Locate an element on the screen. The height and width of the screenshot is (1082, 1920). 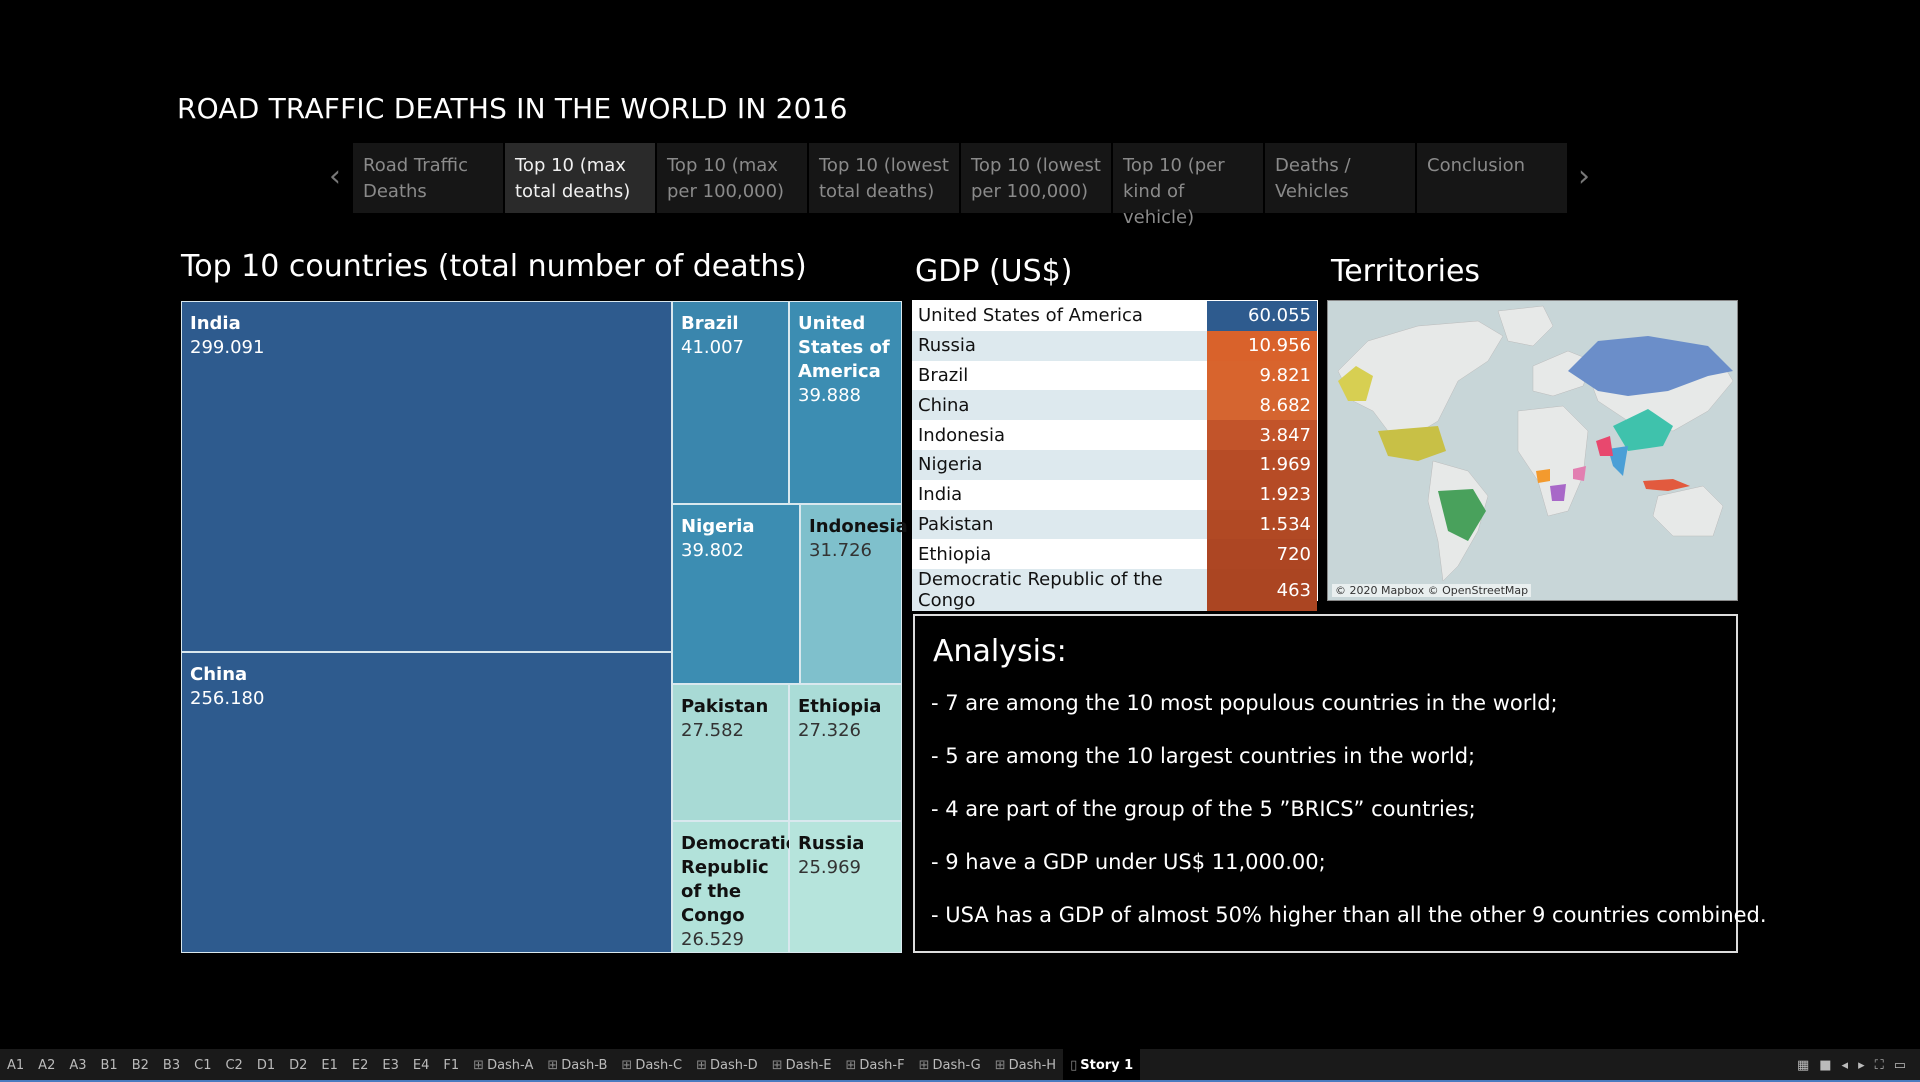
sheet-tab-label: E4 is located at coordinates (421, 1065).